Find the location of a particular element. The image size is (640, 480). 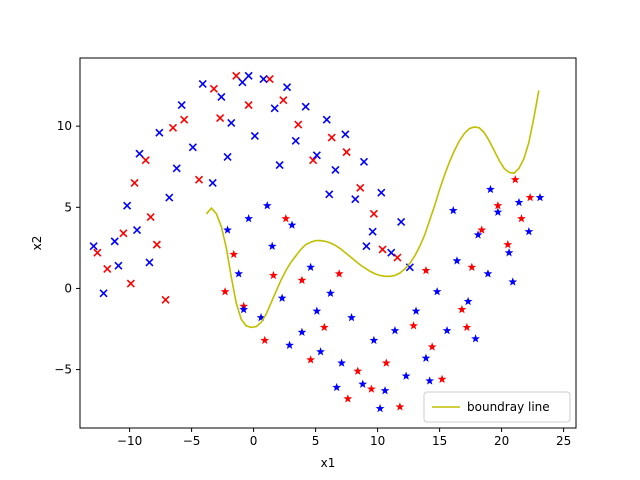

x-tick-label: 15 is located at coordinates (439, 441).